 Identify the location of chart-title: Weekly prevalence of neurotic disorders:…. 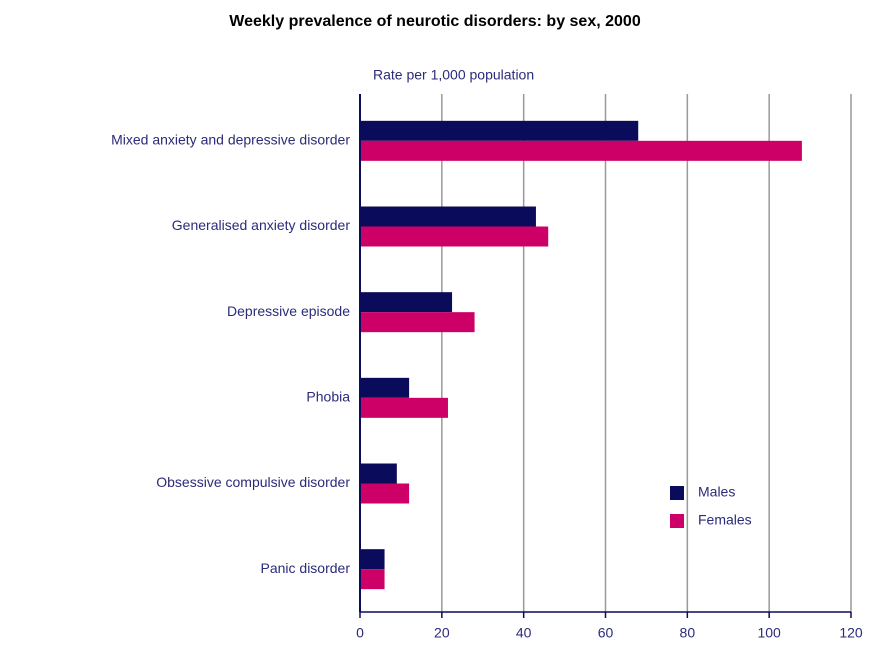
(435, 21).